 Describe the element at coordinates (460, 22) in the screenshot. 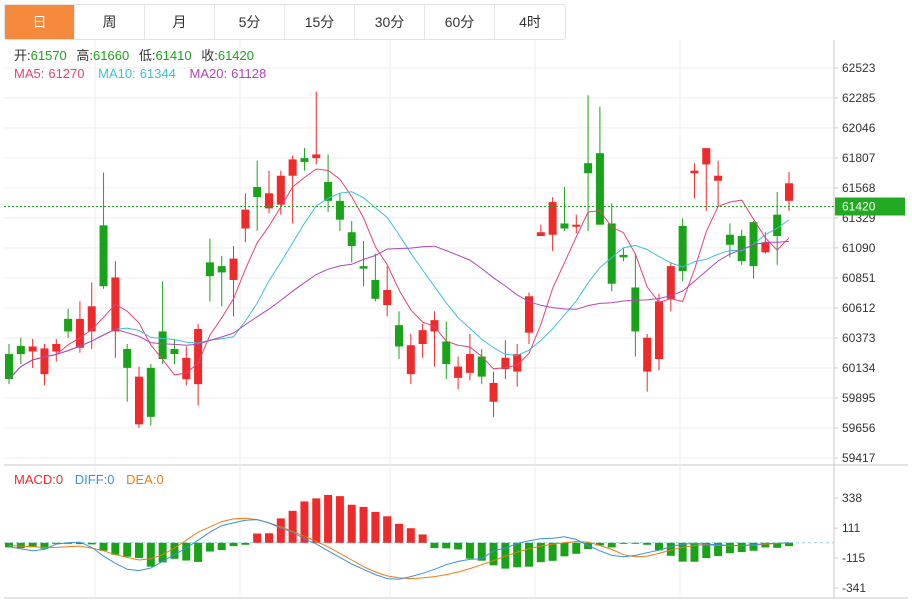

I see `tab-60min: 60分` at that location.